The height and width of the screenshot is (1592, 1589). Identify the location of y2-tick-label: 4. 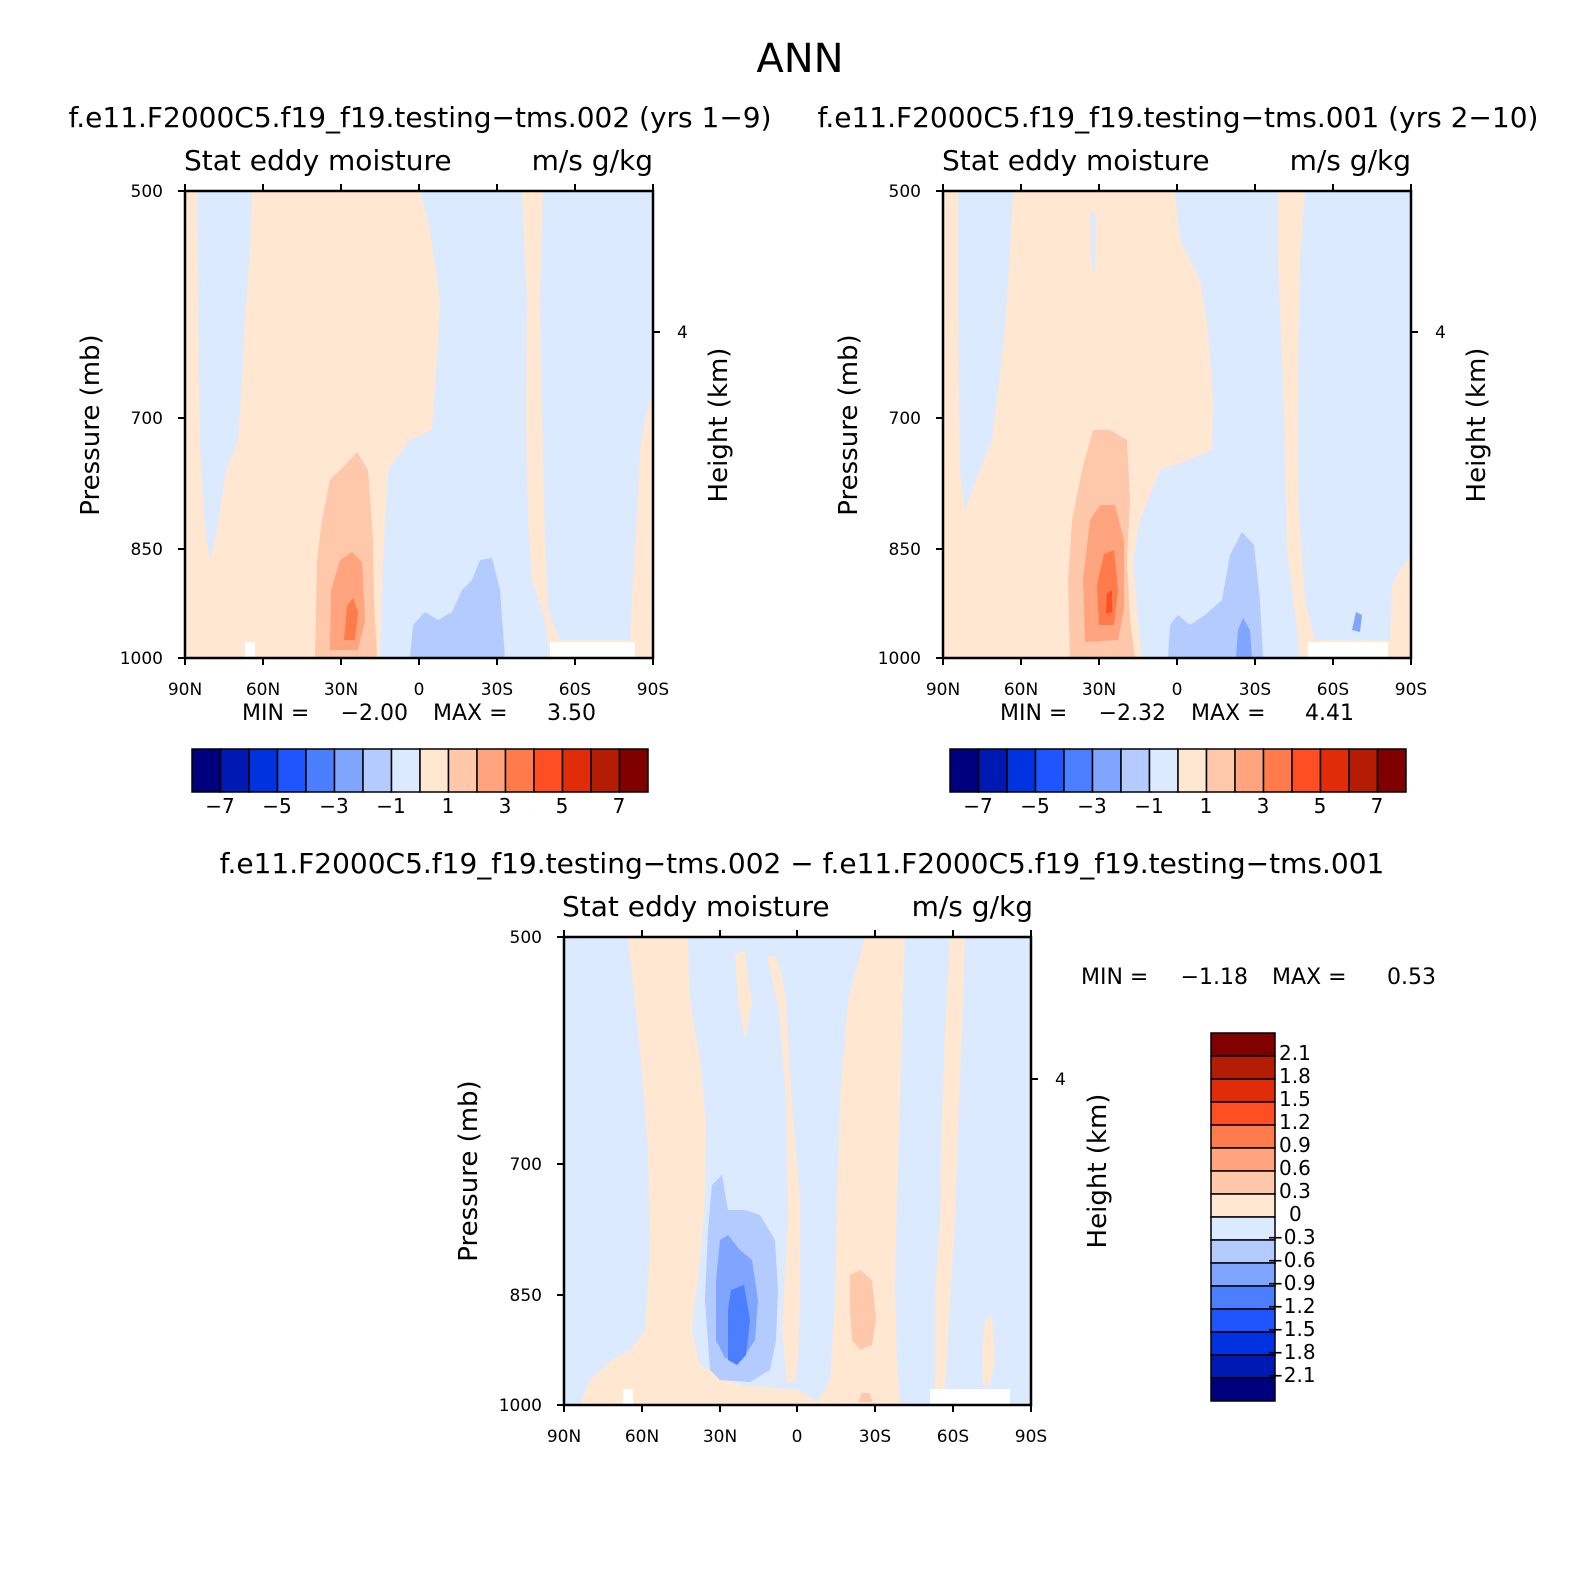
(1060, 1080).